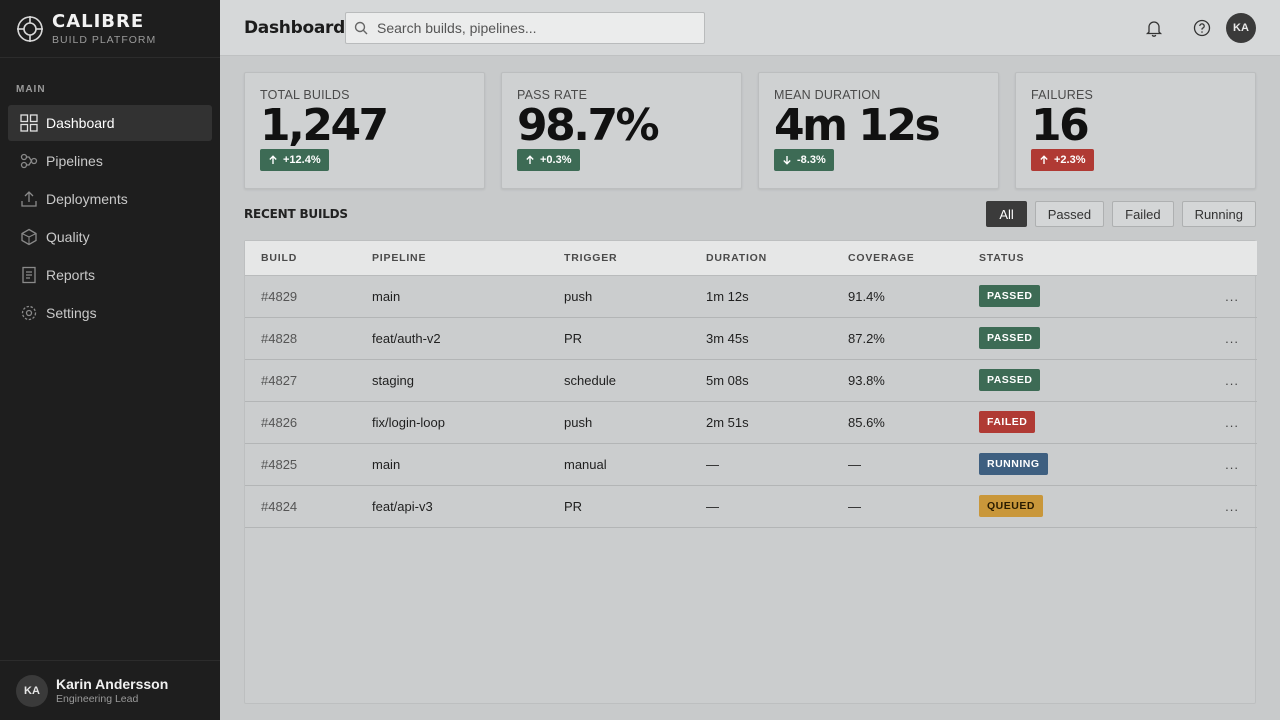 This screenshot has width=1280, height=720. Describe the element at coordinates (585, 464) in the screenshot. I see `trigger: manual` at that location.